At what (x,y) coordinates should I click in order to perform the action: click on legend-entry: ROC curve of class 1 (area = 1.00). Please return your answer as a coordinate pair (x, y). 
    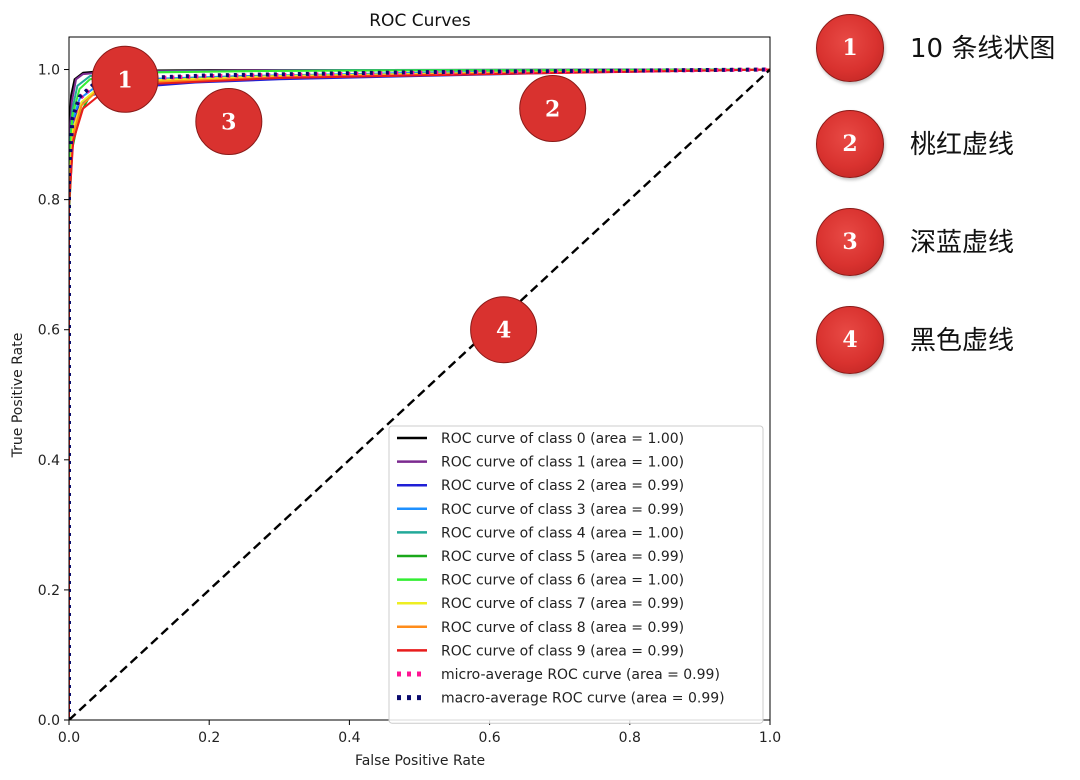
    Looking at the image, I should click on (562, 463).